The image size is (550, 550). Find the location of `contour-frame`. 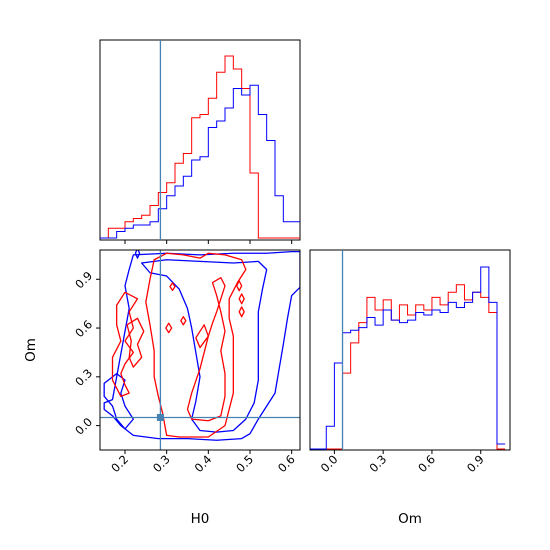

contour-frame is located at coordinates (200, 350).